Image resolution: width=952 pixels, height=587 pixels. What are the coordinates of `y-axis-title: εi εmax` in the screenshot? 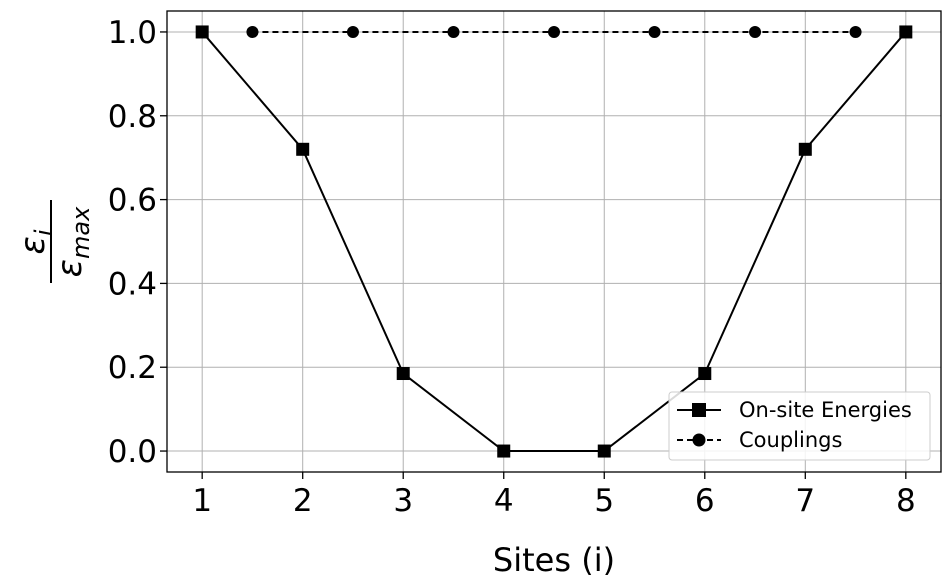 It's located at (54, 241).